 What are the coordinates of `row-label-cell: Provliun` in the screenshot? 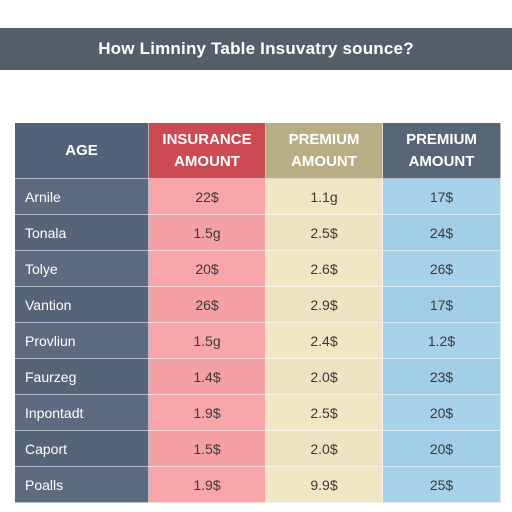 It's located at (81, 340).